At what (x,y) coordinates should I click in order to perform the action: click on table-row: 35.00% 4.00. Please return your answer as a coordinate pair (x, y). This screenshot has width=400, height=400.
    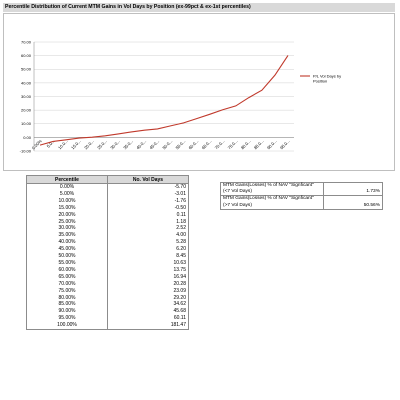
    Looking at the image, I should click on (107, 236).